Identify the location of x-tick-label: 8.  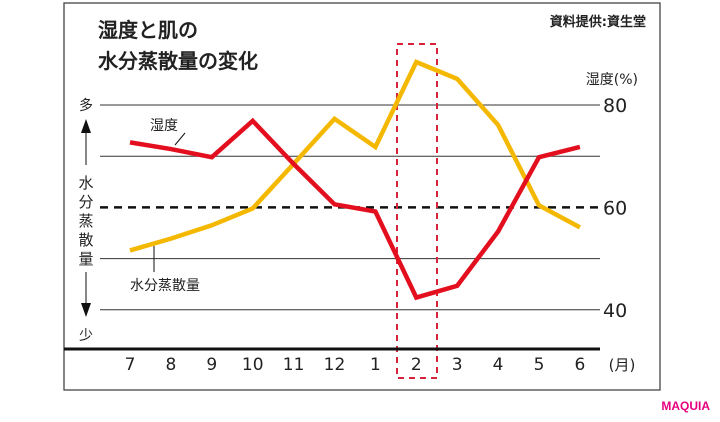
(170, 365).